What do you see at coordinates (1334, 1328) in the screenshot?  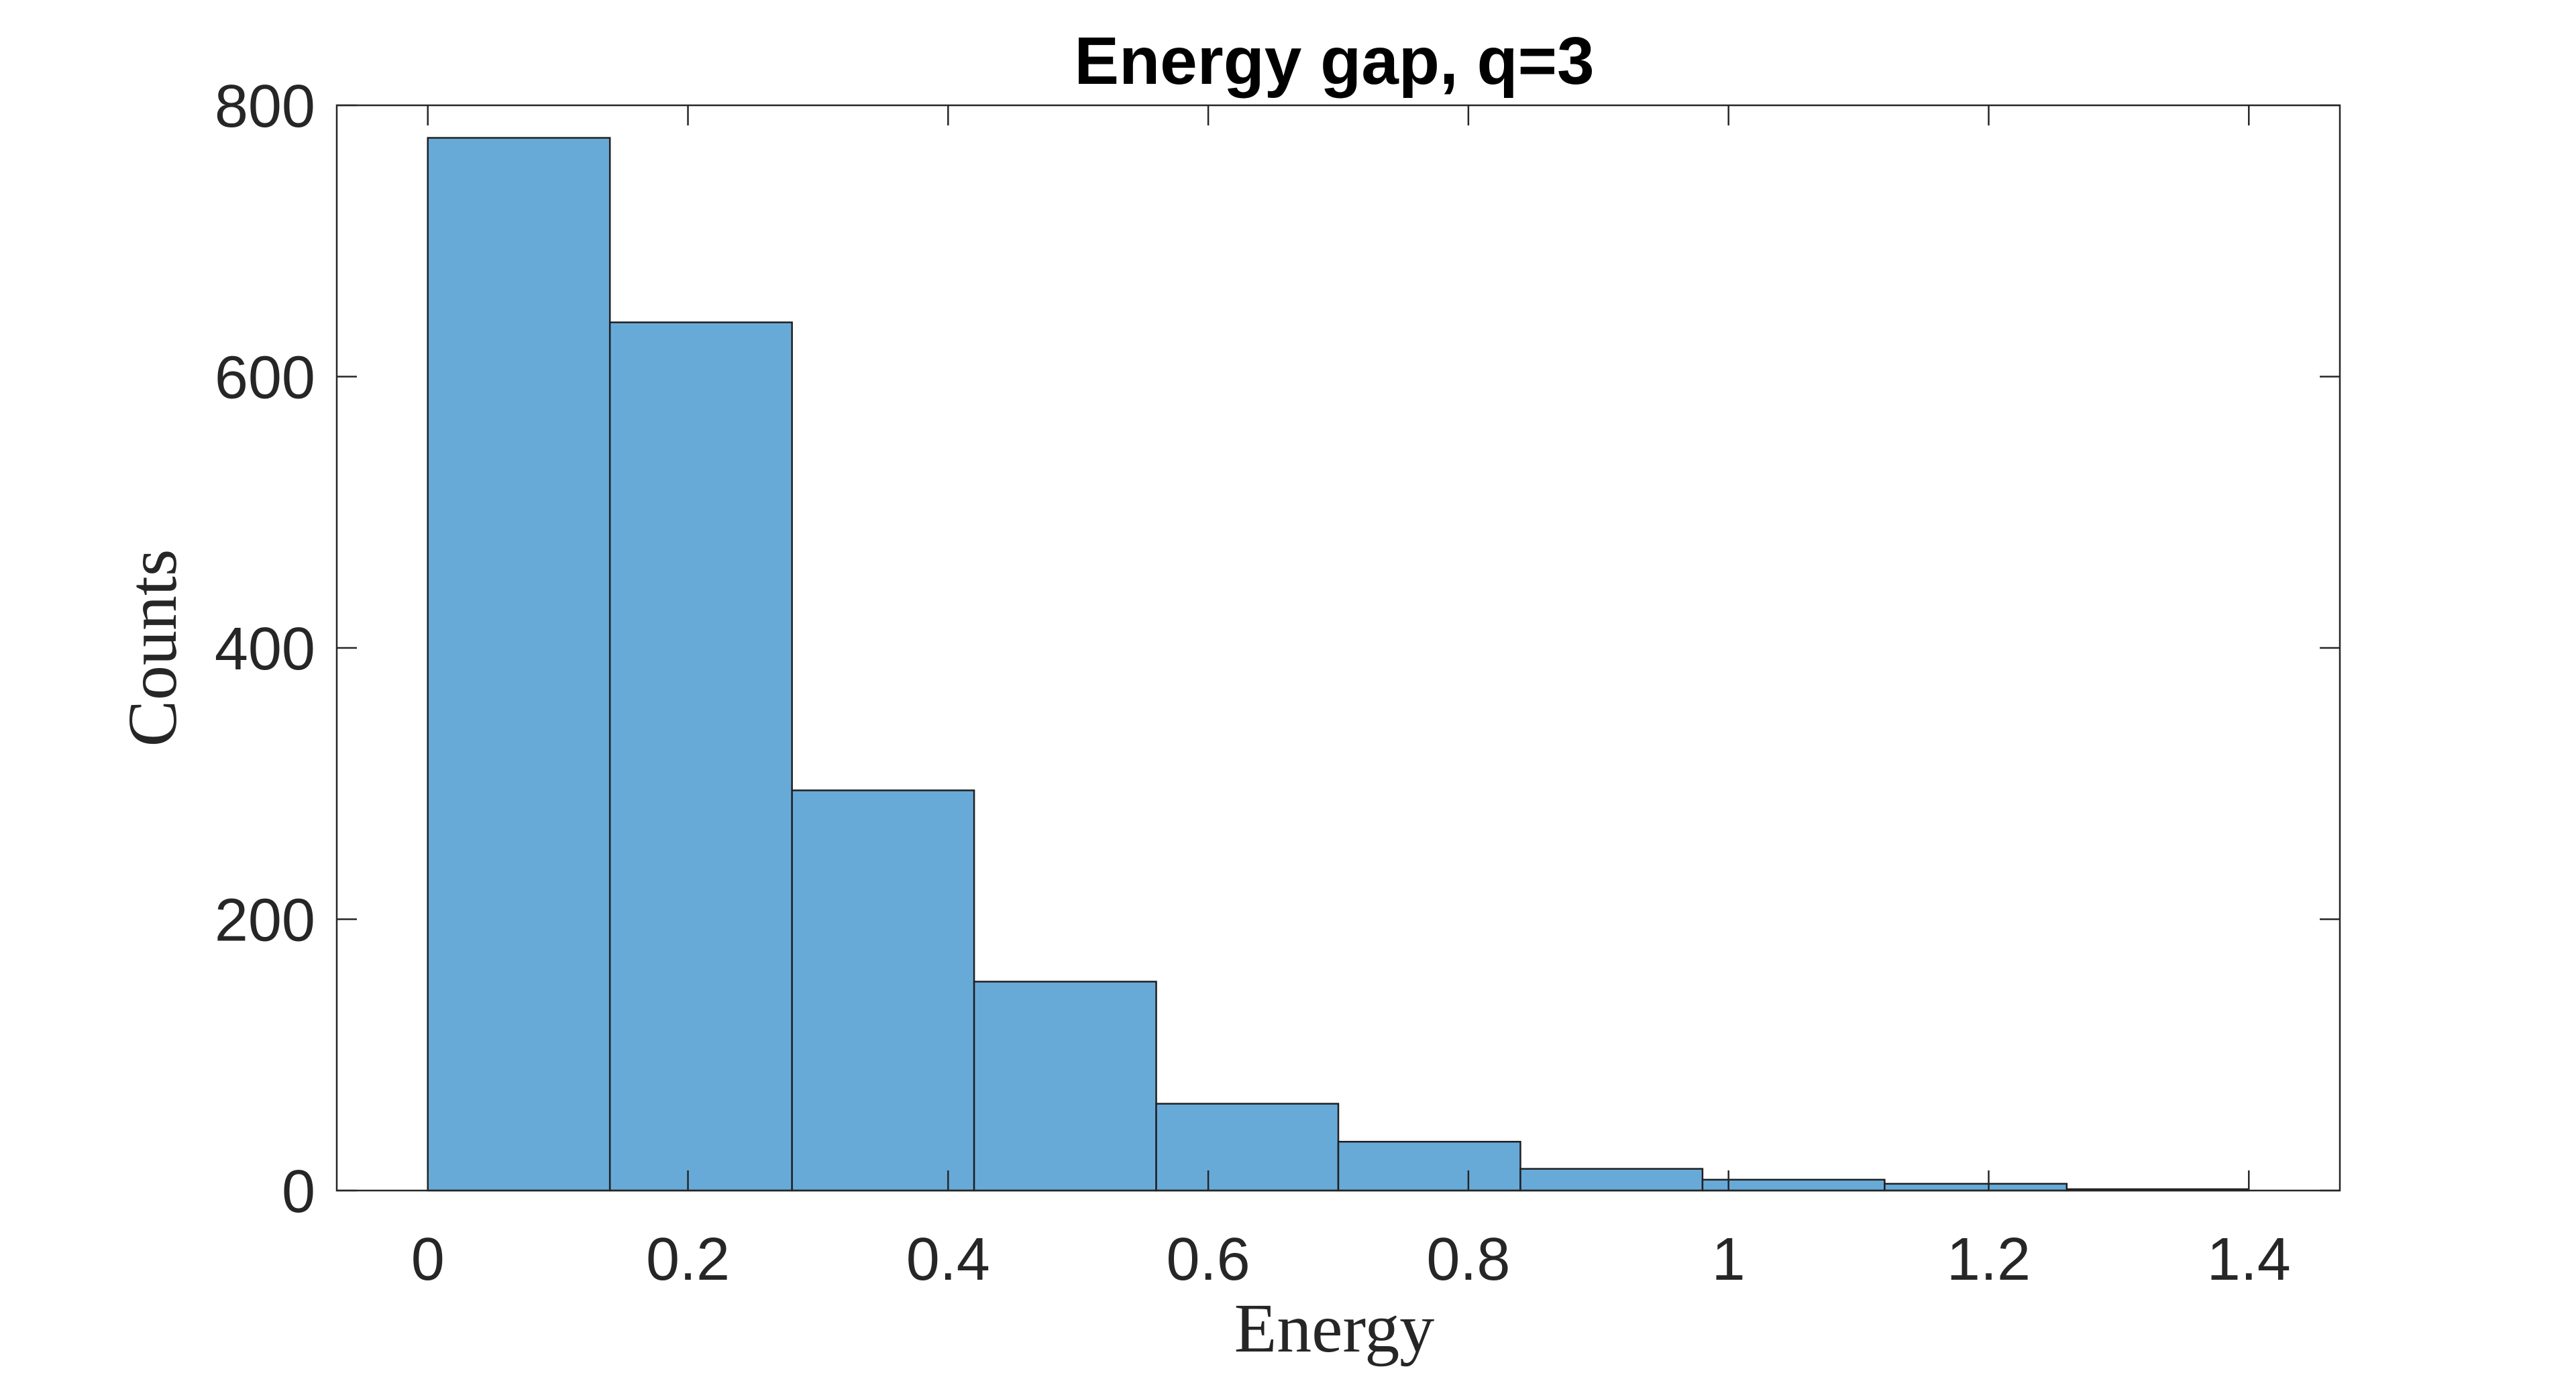 I see `x-axis-label: Energy` at bounding box center [1334, 1328].